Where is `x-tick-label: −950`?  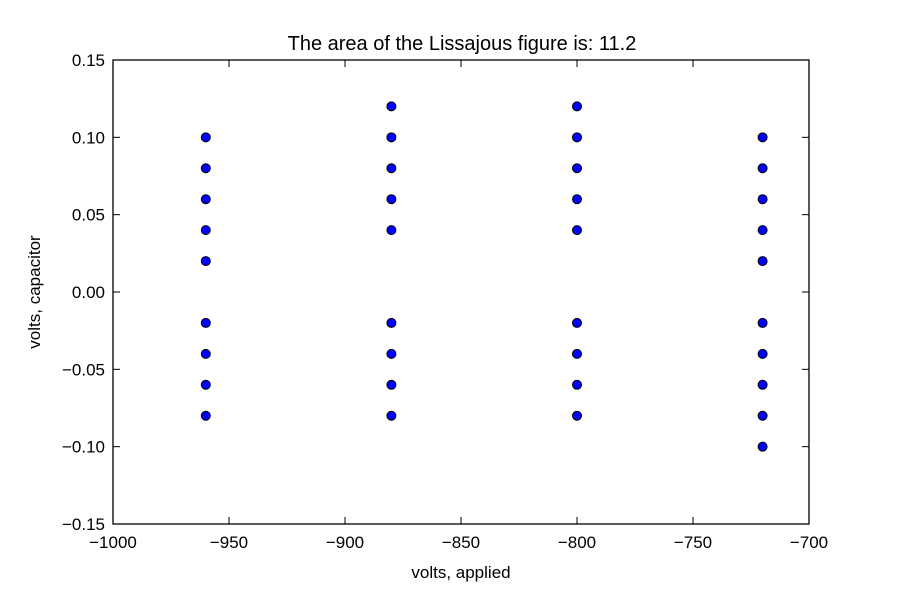 x-tick-label: −950 is located at coordinates (229, 542).